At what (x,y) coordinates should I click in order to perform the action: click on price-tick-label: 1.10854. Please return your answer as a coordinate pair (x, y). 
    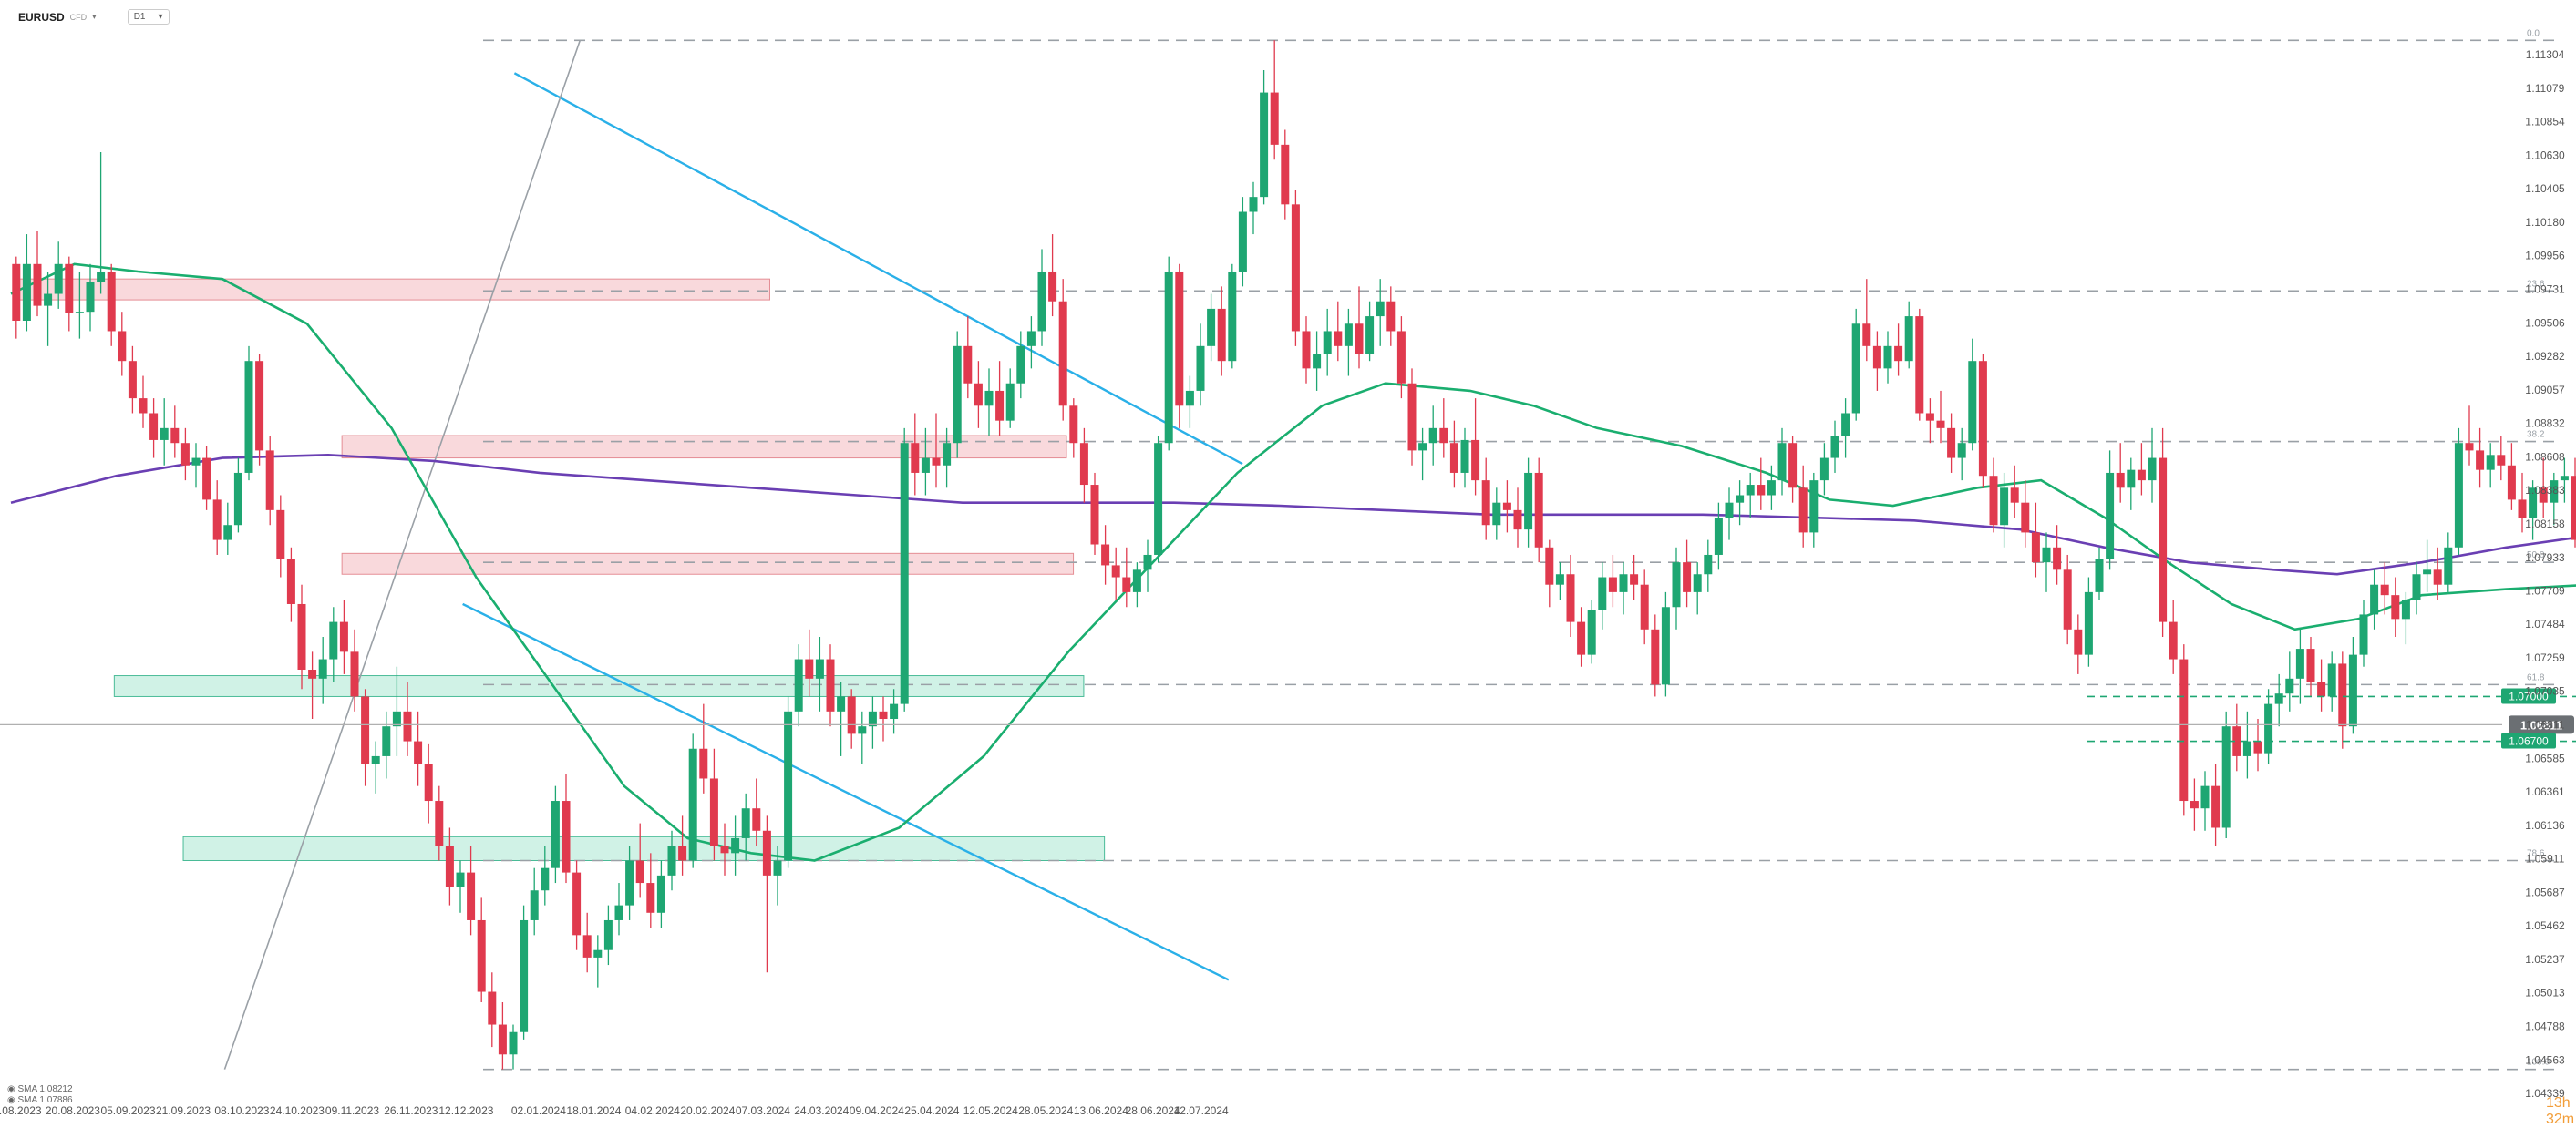
    Looking at the image, I should click on (2545, 122).